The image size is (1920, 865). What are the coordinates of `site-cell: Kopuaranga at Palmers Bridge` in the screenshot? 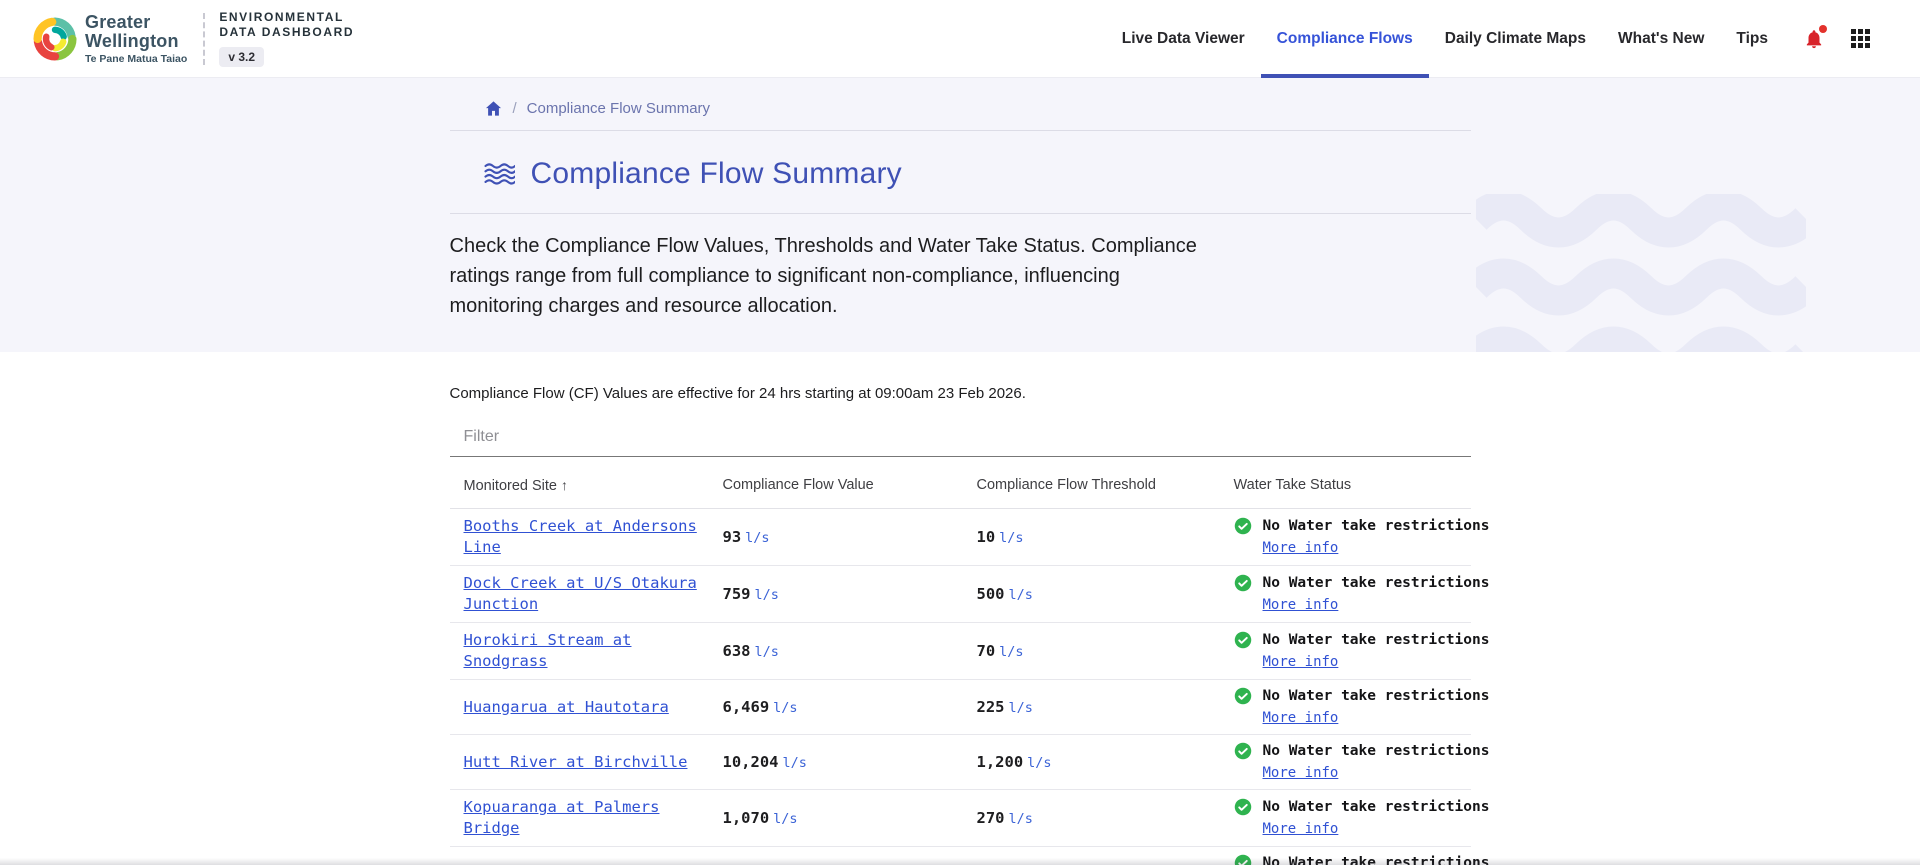 It's located at (579, 818).